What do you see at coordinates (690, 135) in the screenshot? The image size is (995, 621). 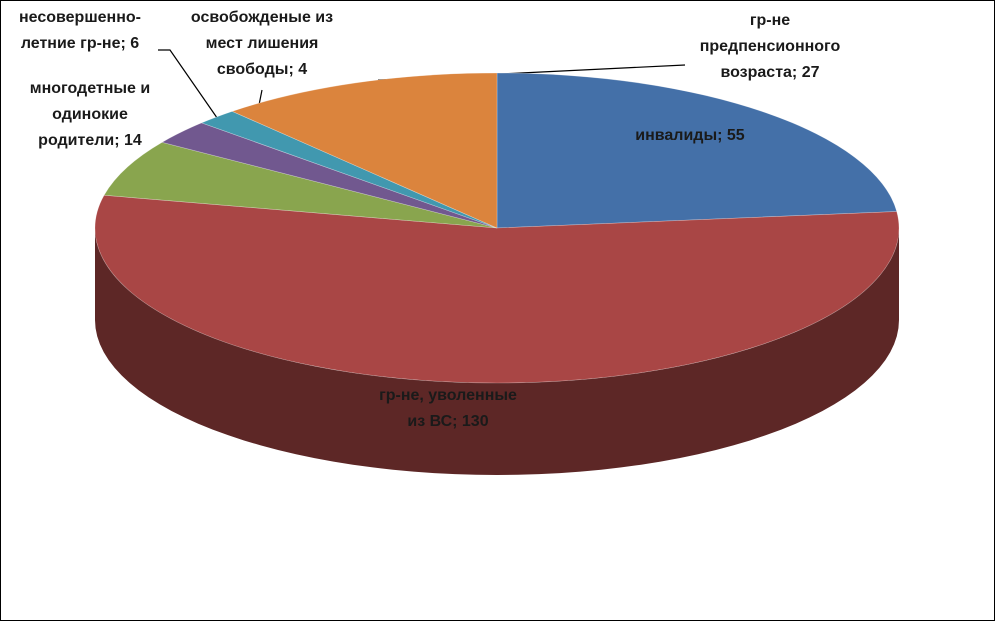 I see `data-label: инвалиды; 55` at bounding box center [690, 135].